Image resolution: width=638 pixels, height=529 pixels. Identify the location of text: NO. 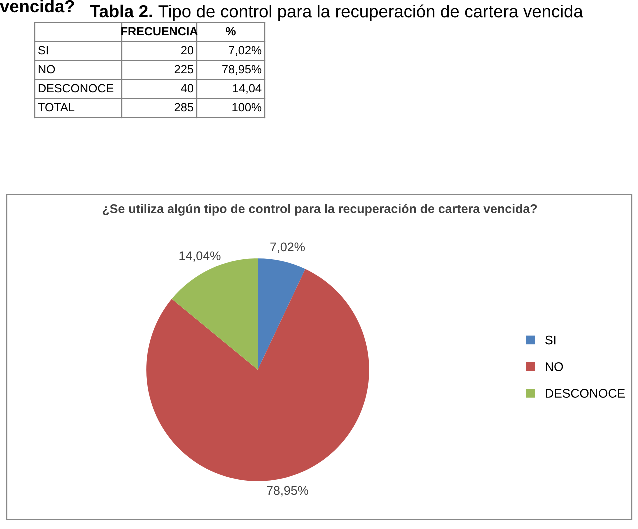
(47, 69).